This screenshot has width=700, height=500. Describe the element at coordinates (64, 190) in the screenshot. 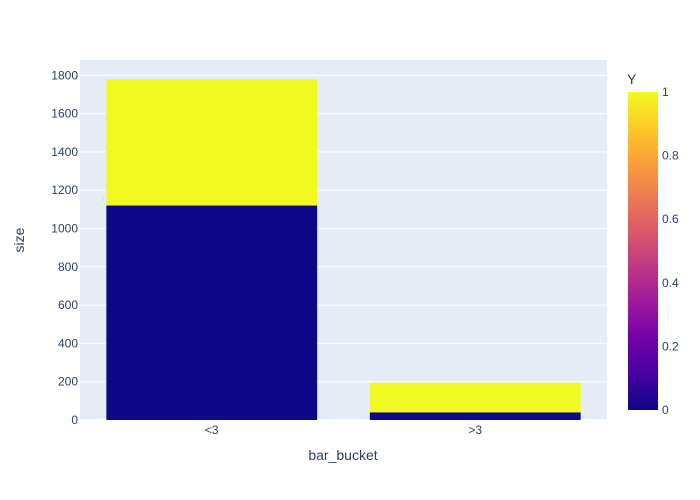

I see `y-tick-label: 1200` at that location.